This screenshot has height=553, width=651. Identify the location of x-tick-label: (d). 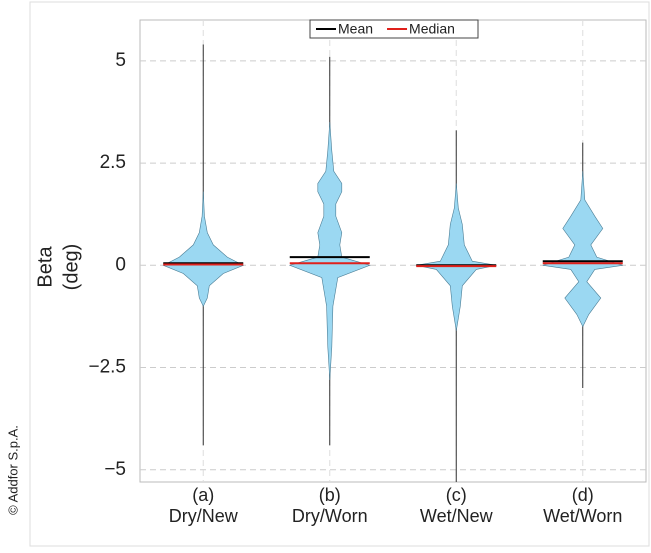
(583, 495).